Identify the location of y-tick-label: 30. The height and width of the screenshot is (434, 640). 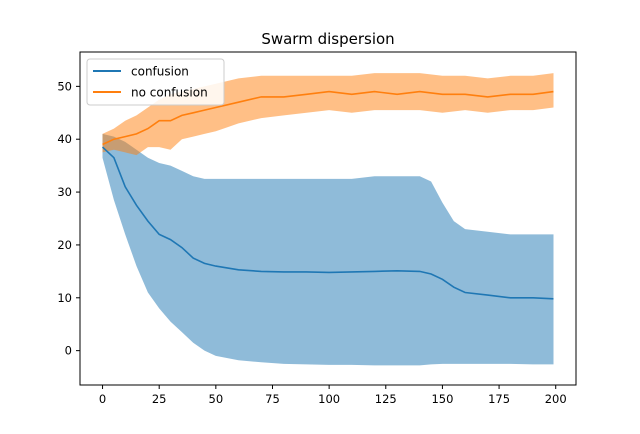
(64, 192).